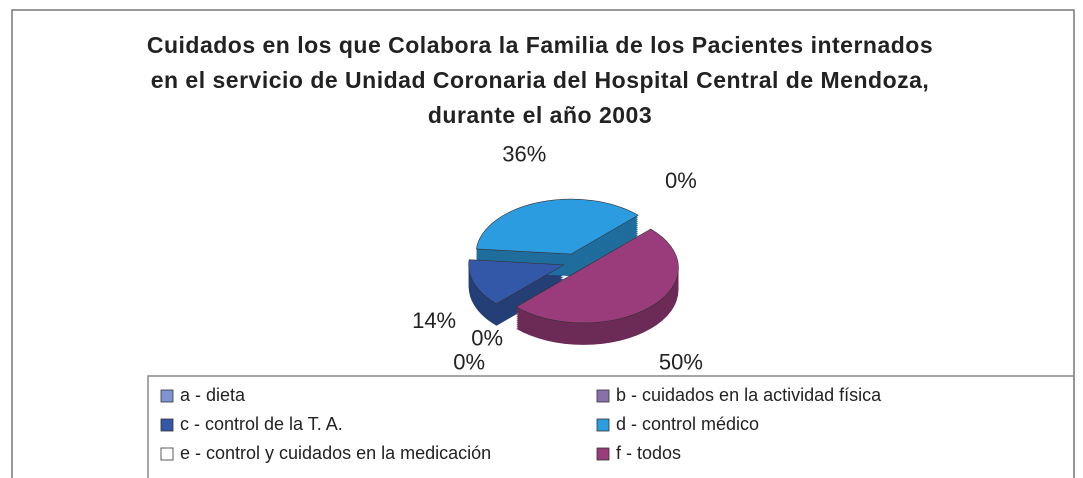  I want to click on legend-label: d - control médico, so click(687, 424).